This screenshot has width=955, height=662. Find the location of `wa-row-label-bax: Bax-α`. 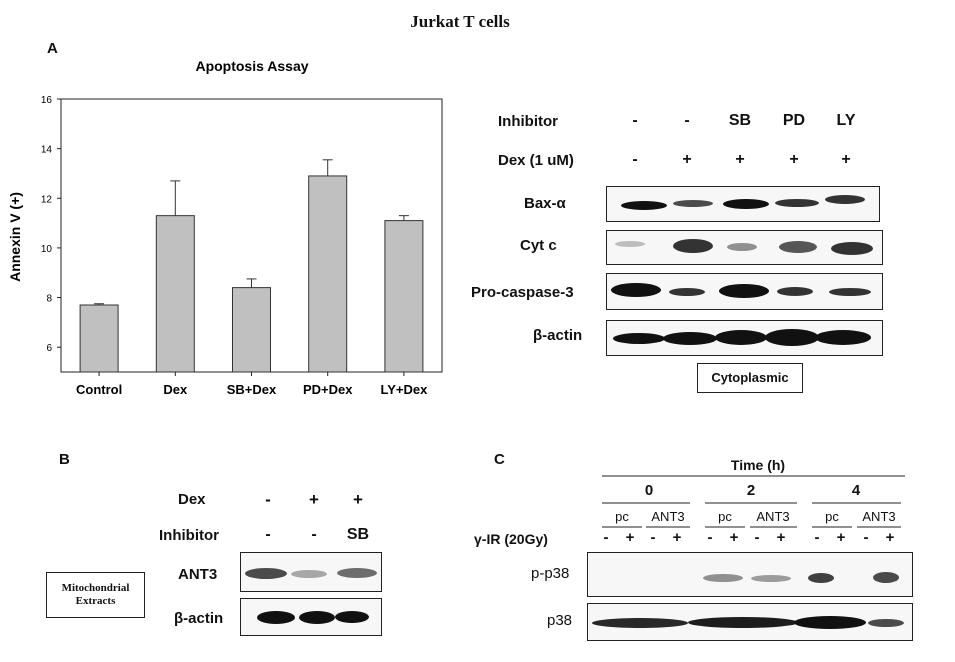

wa-row-label-bax: Bax-α is located at coordinates (545, 203).